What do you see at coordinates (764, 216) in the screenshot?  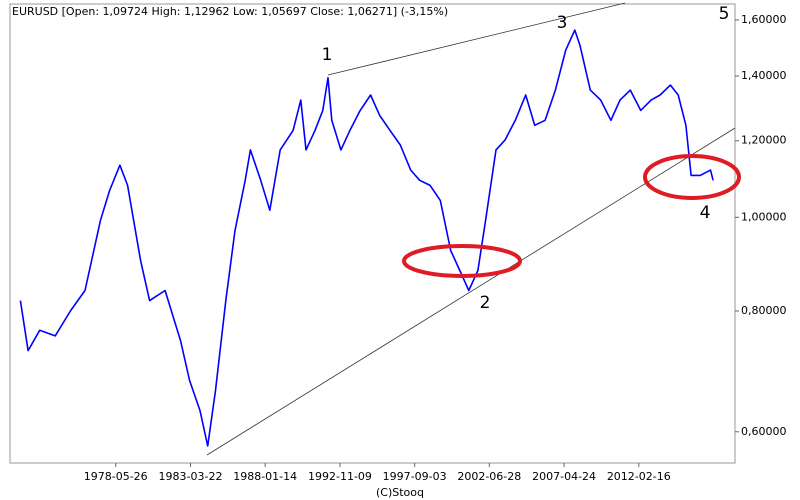 I see `y-tick-label: 1,00000` at bounding box center [764, 216].